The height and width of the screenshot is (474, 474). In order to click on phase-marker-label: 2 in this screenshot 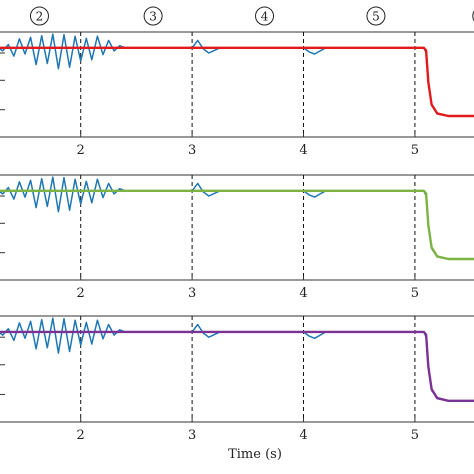, I will do `click(40, 17)`.